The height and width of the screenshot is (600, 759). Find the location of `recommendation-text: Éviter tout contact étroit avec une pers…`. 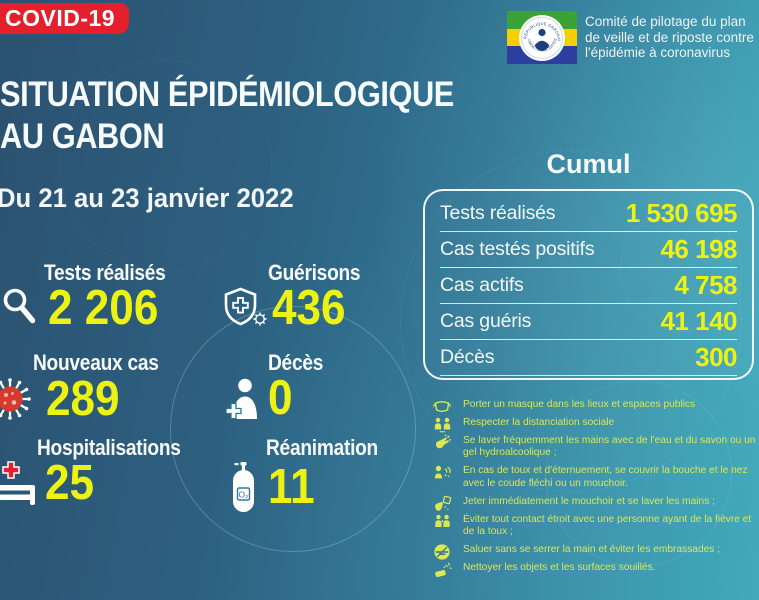

recommendation-text: Éviter tout contact étroit avec une pers… is located at coordinates (607, 525).